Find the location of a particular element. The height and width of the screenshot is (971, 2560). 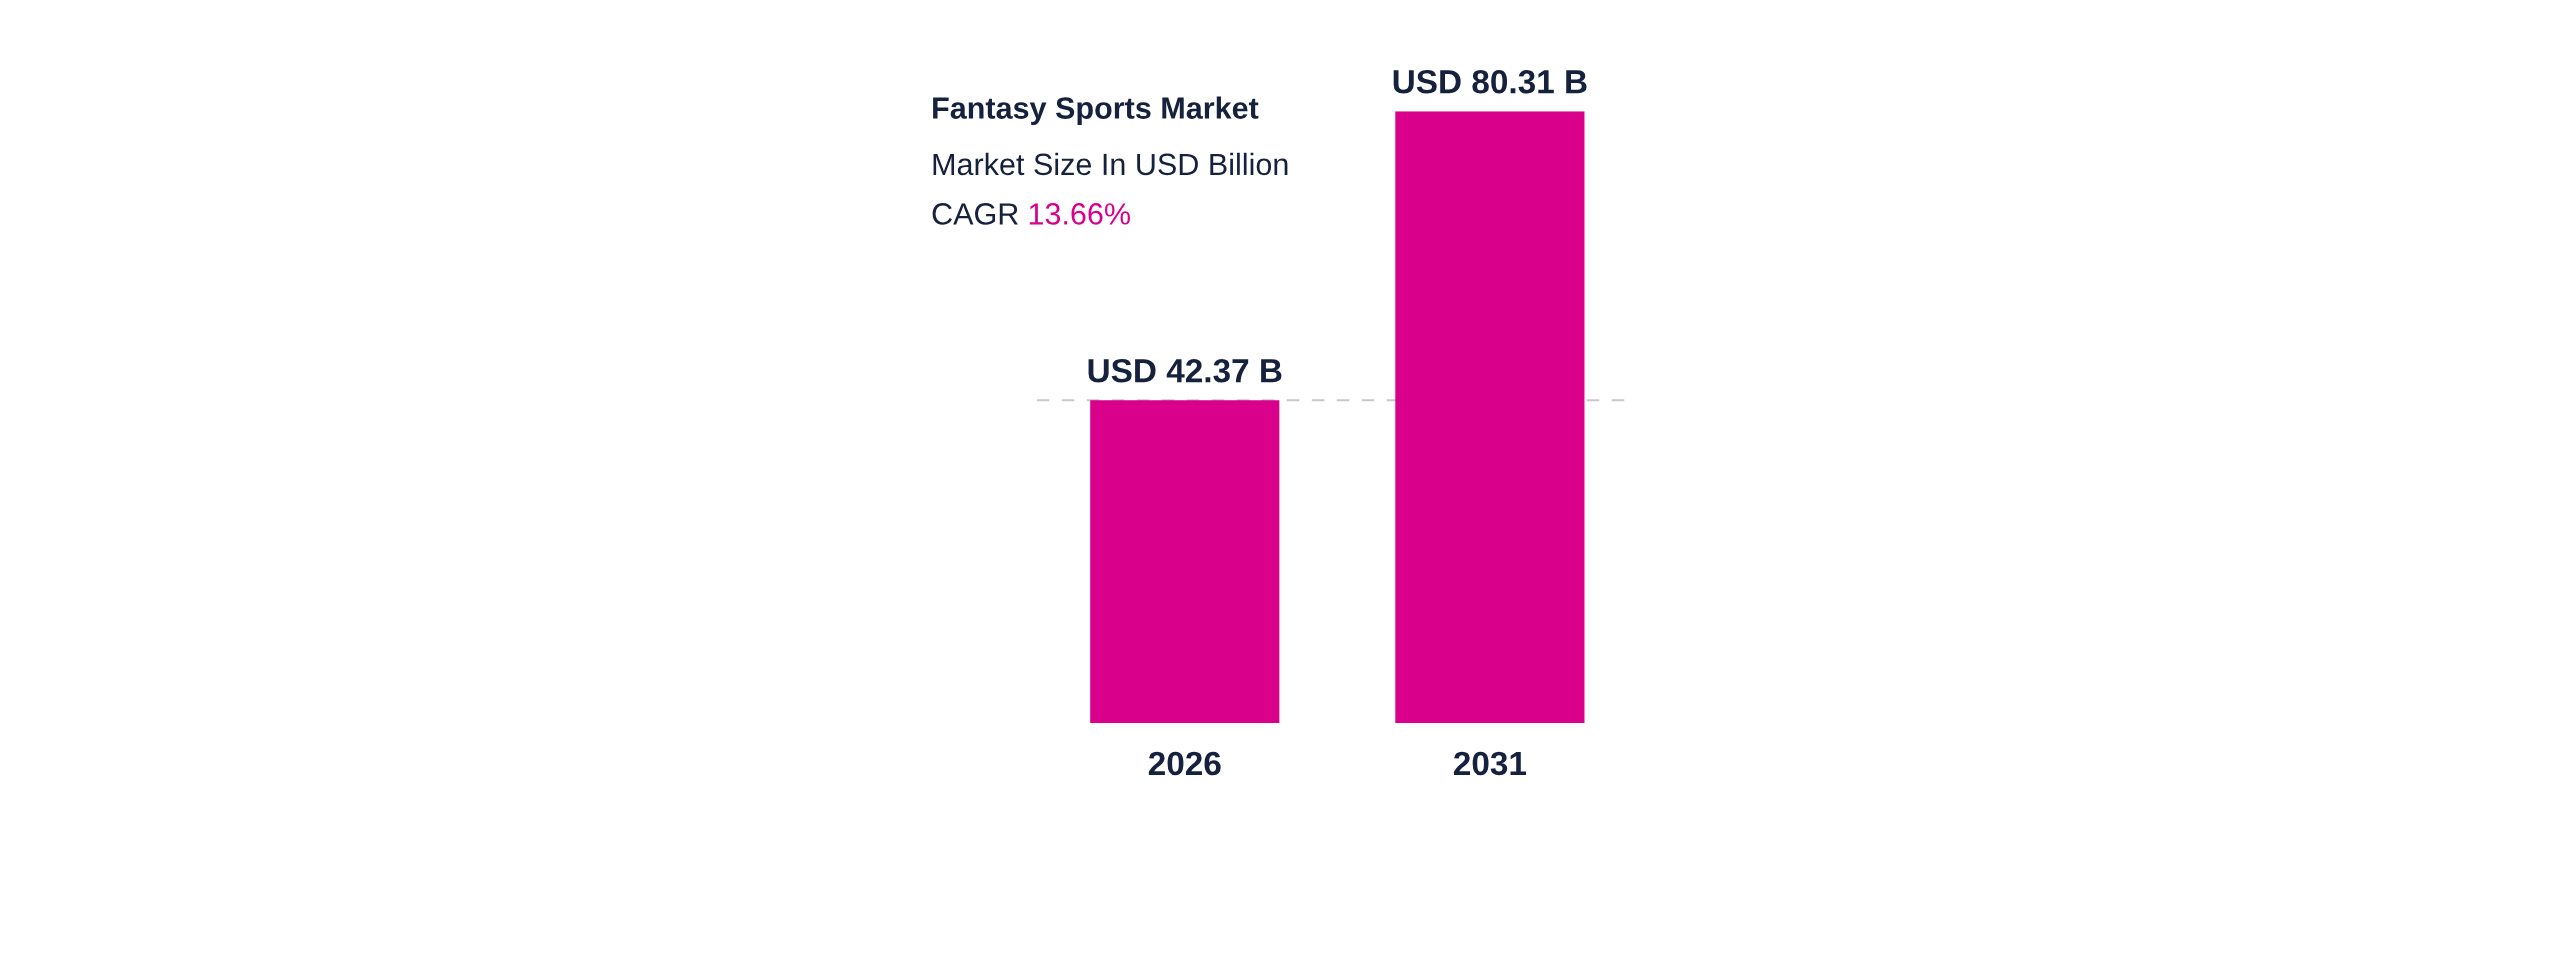

x-tick-label: 2026 is located at coordinates (1184, 763).